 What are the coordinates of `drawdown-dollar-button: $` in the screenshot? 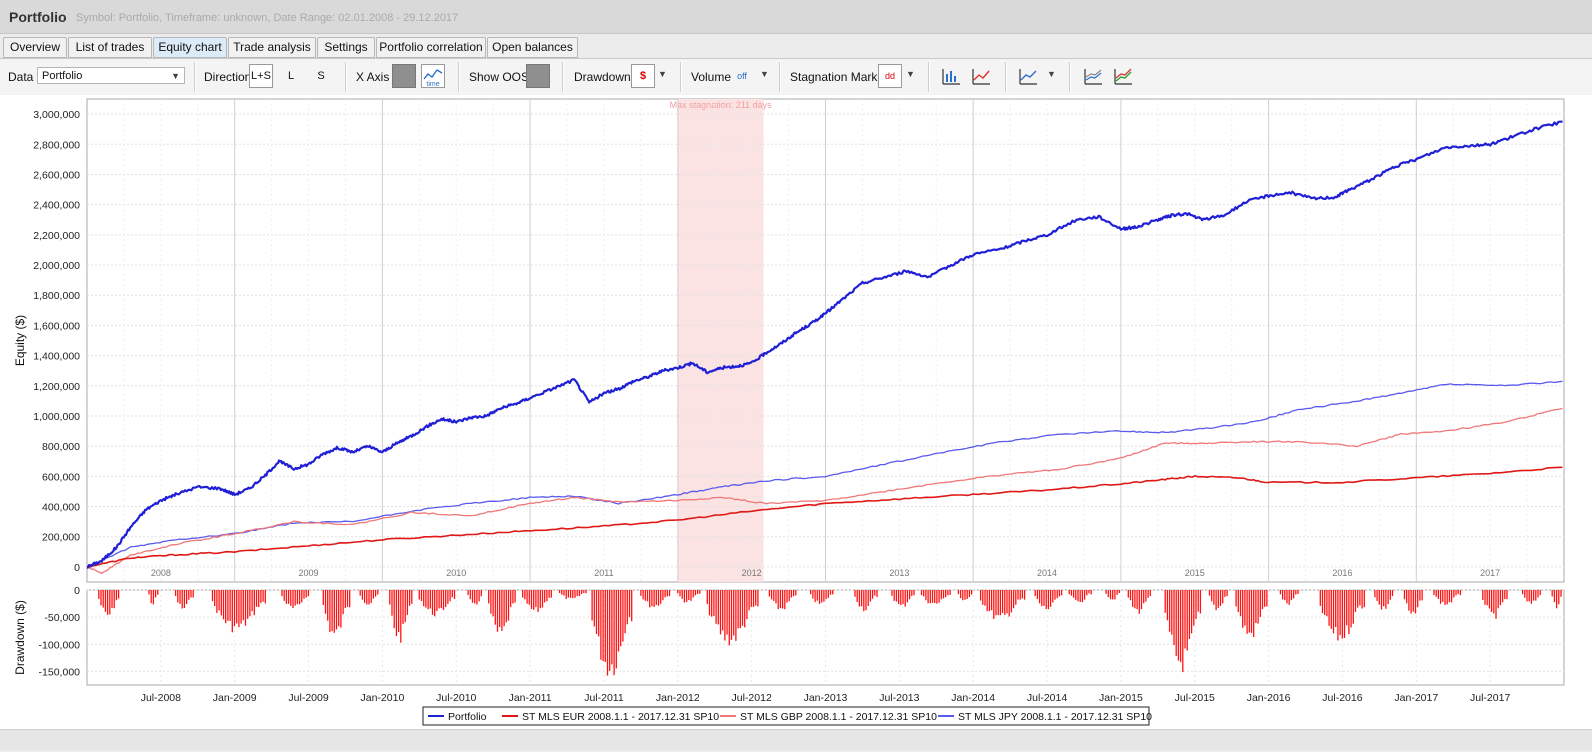 It's located at (643, 76).